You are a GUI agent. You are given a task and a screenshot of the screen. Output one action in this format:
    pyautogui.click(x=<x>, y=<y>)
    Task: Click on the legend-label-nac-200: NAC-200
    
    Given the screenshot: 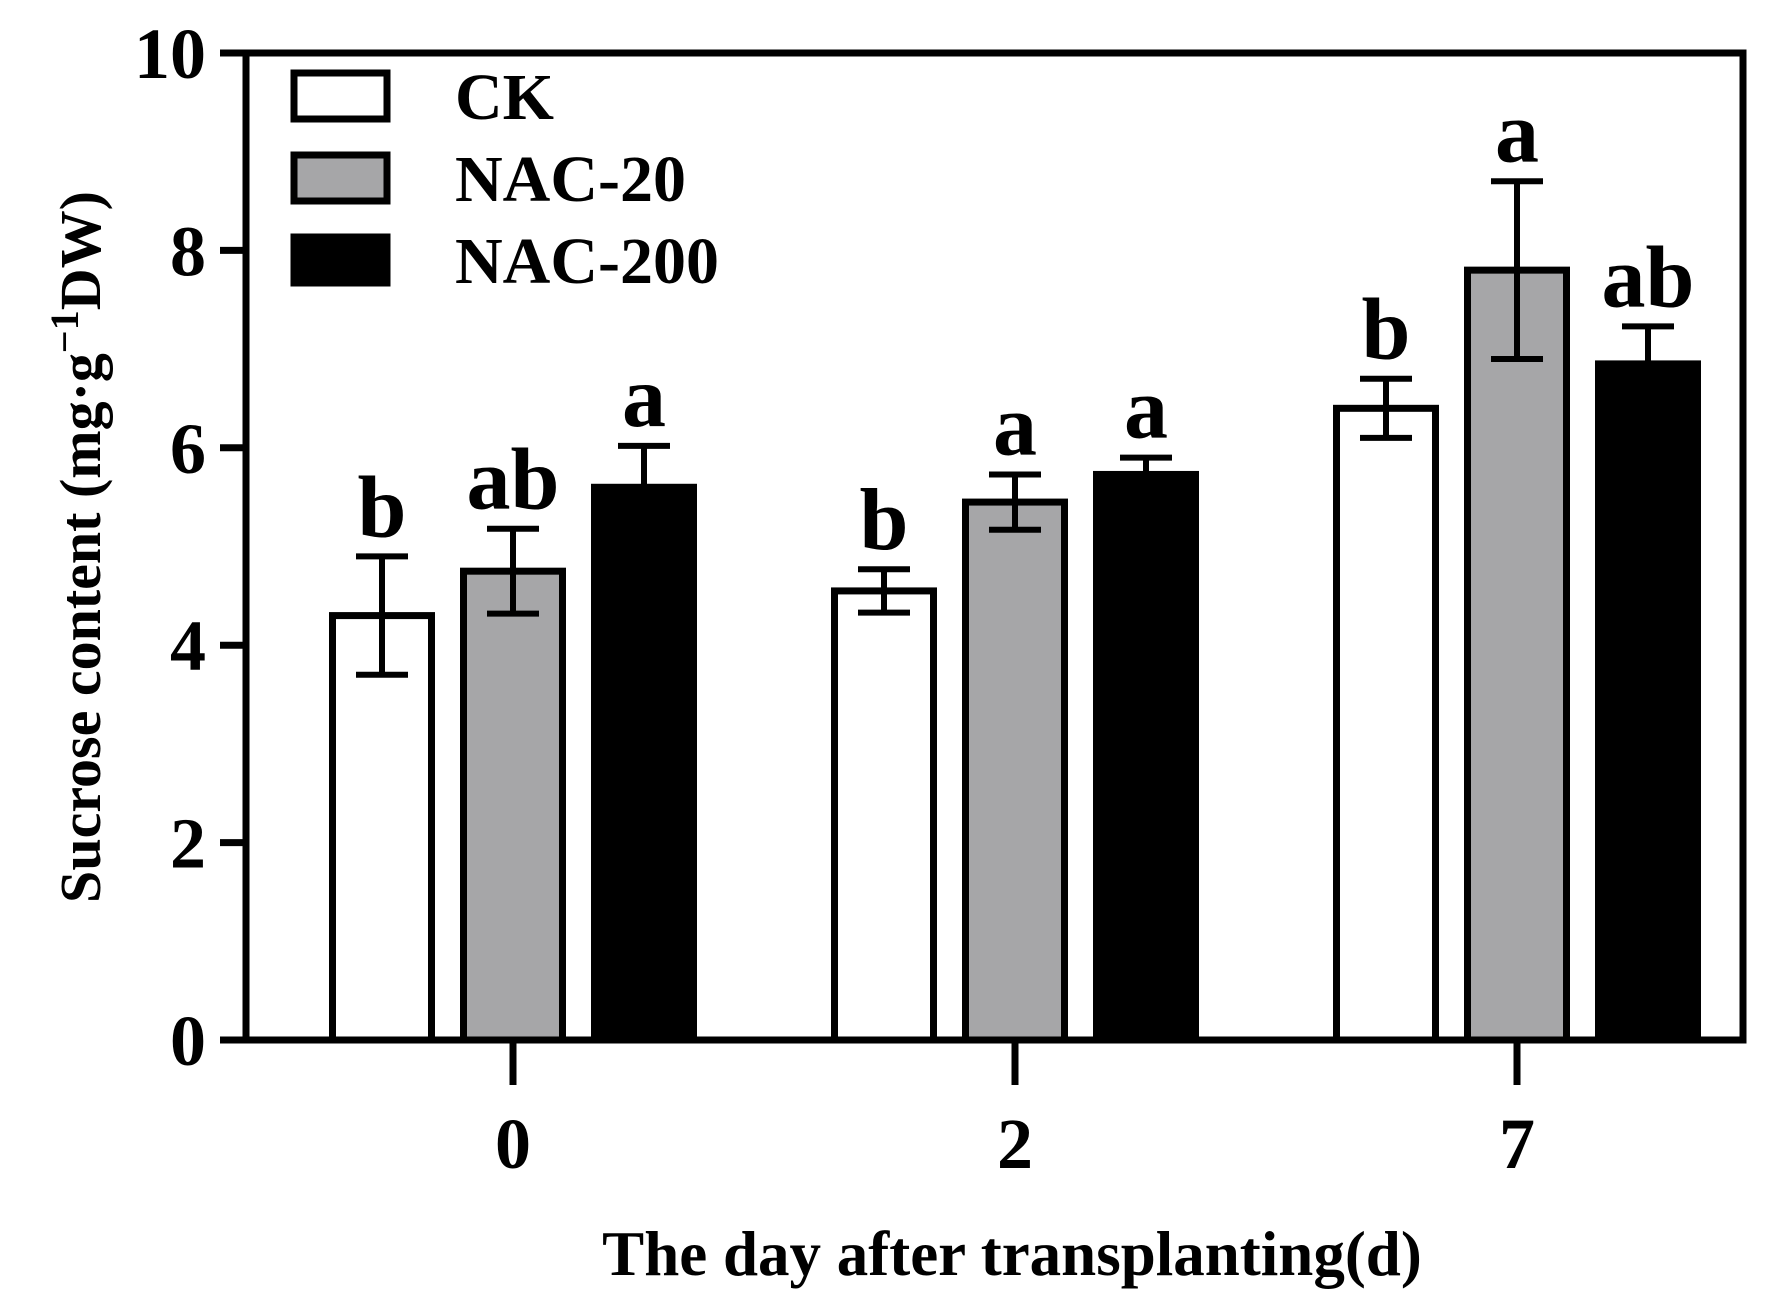 What is the action you would take?
    pyautogui.click(x=587, y=261)
    